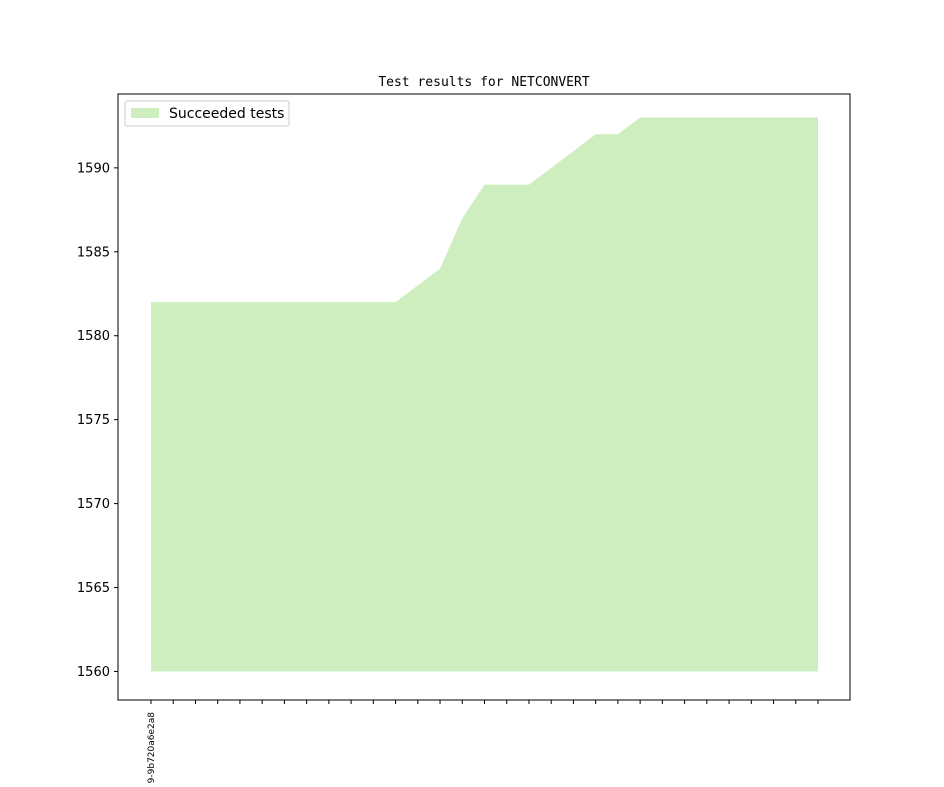 Image resolution: width=944 pixels, height=787 pixels. I want to click on y-tick-label: 1570, so click(93, 504).